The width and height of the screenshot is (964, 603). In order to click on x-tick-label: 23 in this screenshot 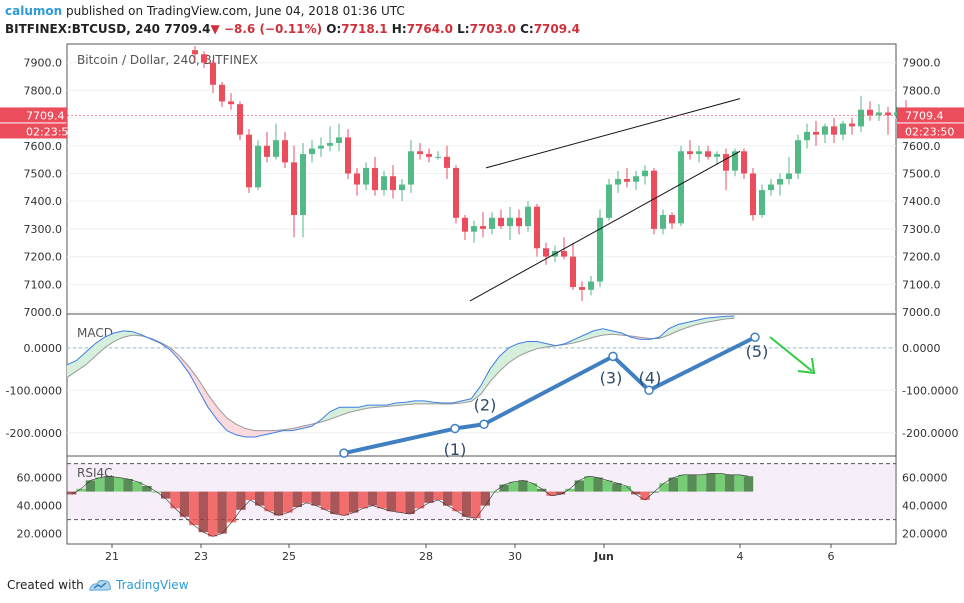, I will do `click(201, 556)`.